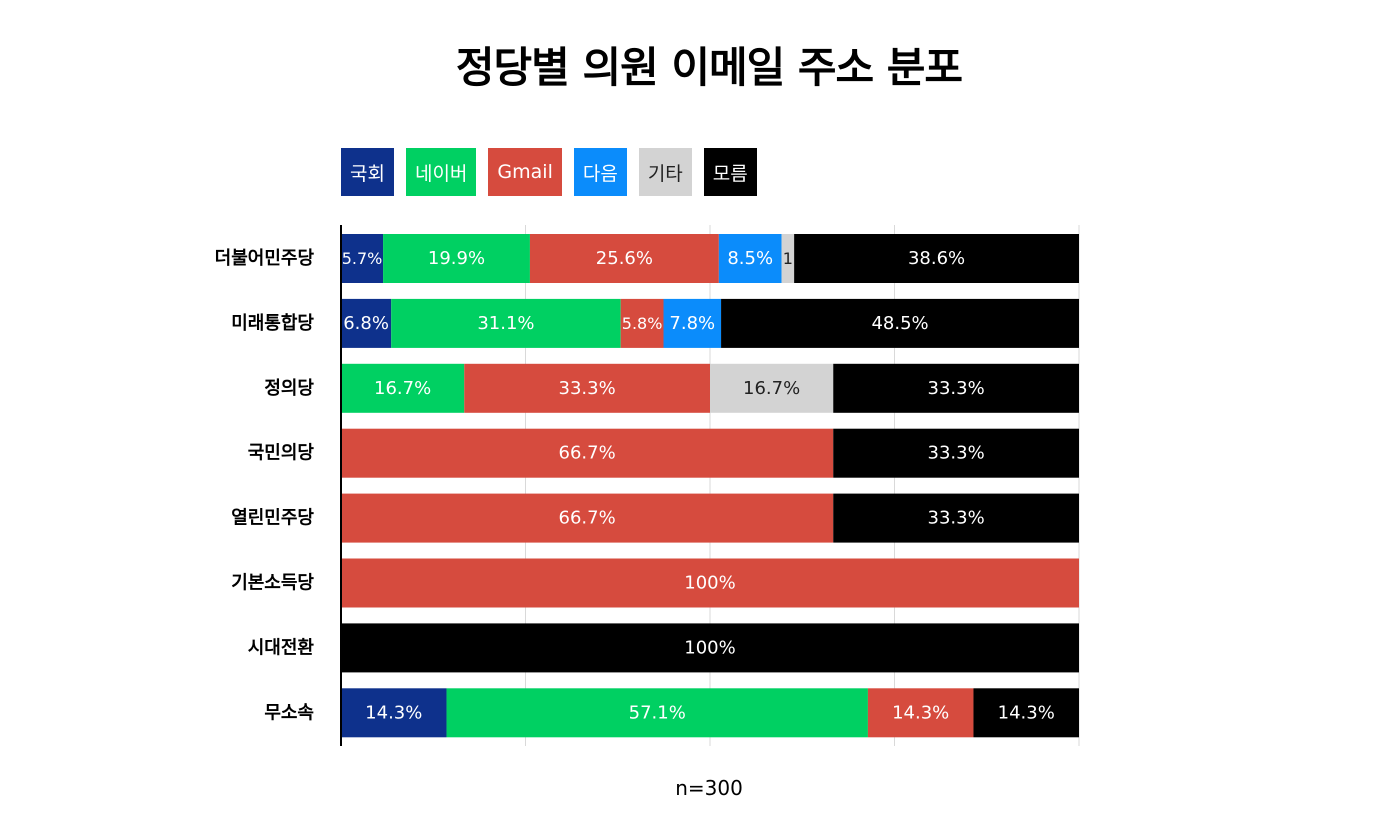 This screenshot has height=829, width=1400. What do you see at coordinates (600, 172) in the screenshot?
I see `legend-item: 다음` at bounding box center [600, 172].